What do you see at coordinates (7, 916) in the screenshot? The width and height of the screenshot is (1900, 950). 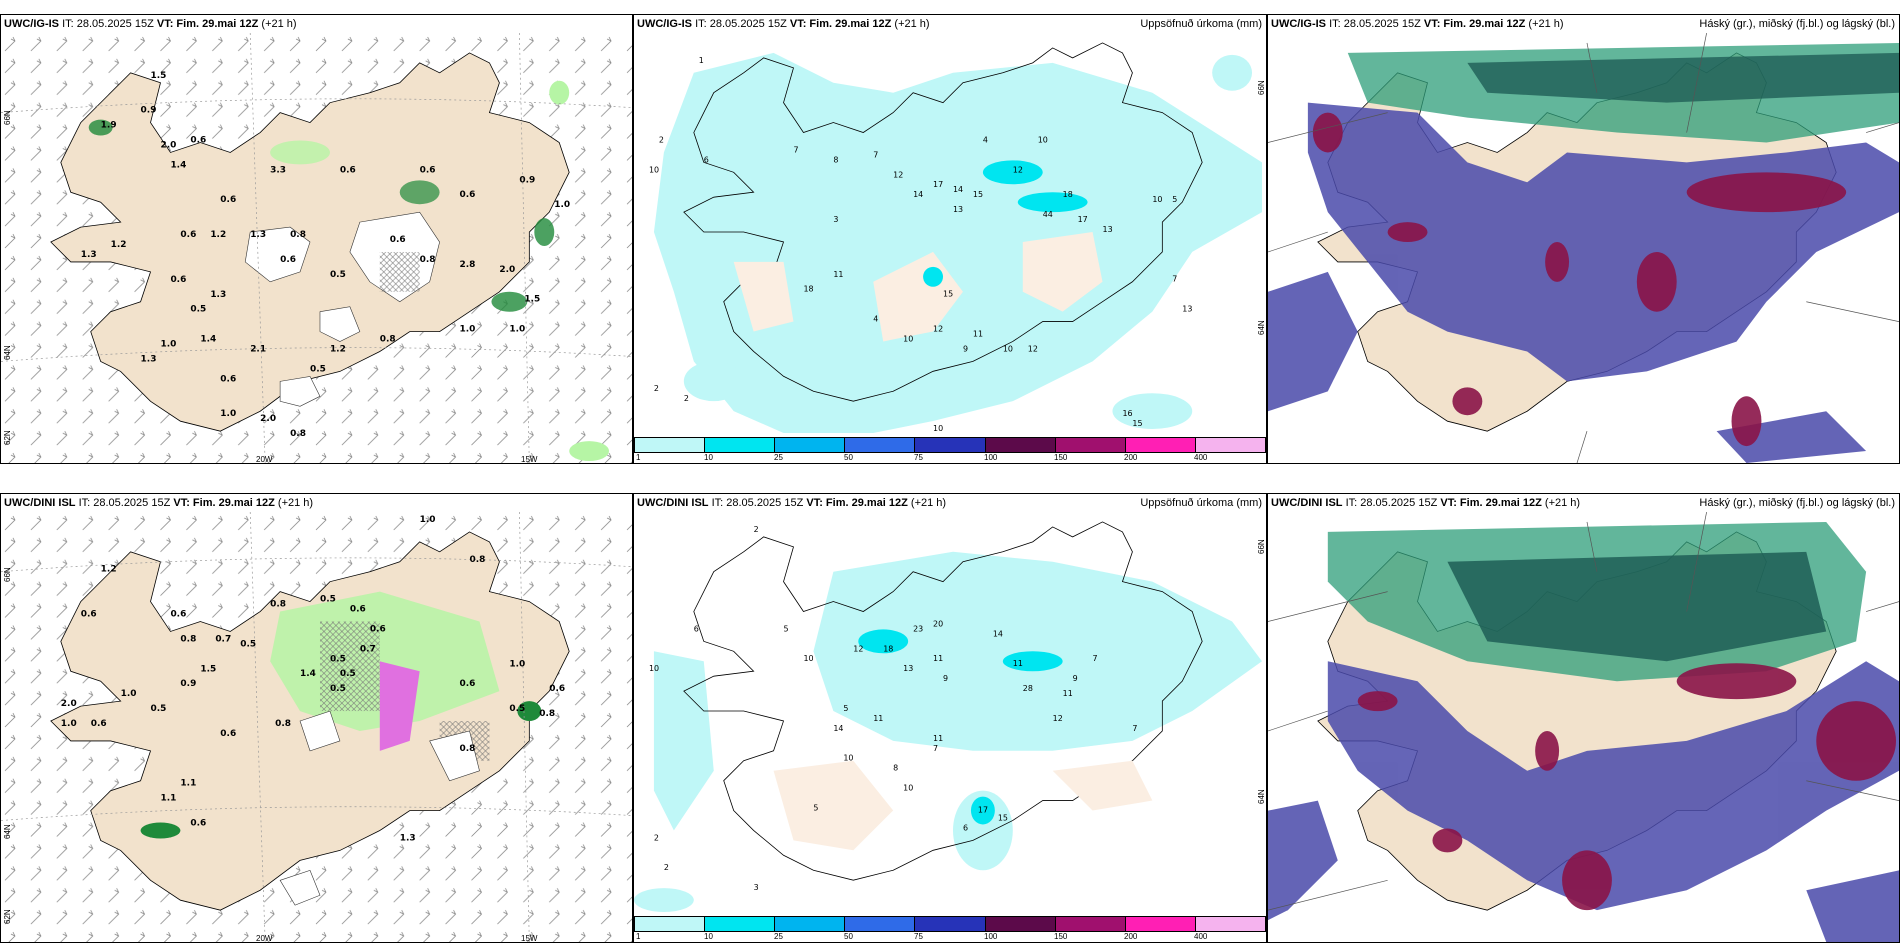 I see `lat-label-62: 62N` at bounding box center [7, 916].